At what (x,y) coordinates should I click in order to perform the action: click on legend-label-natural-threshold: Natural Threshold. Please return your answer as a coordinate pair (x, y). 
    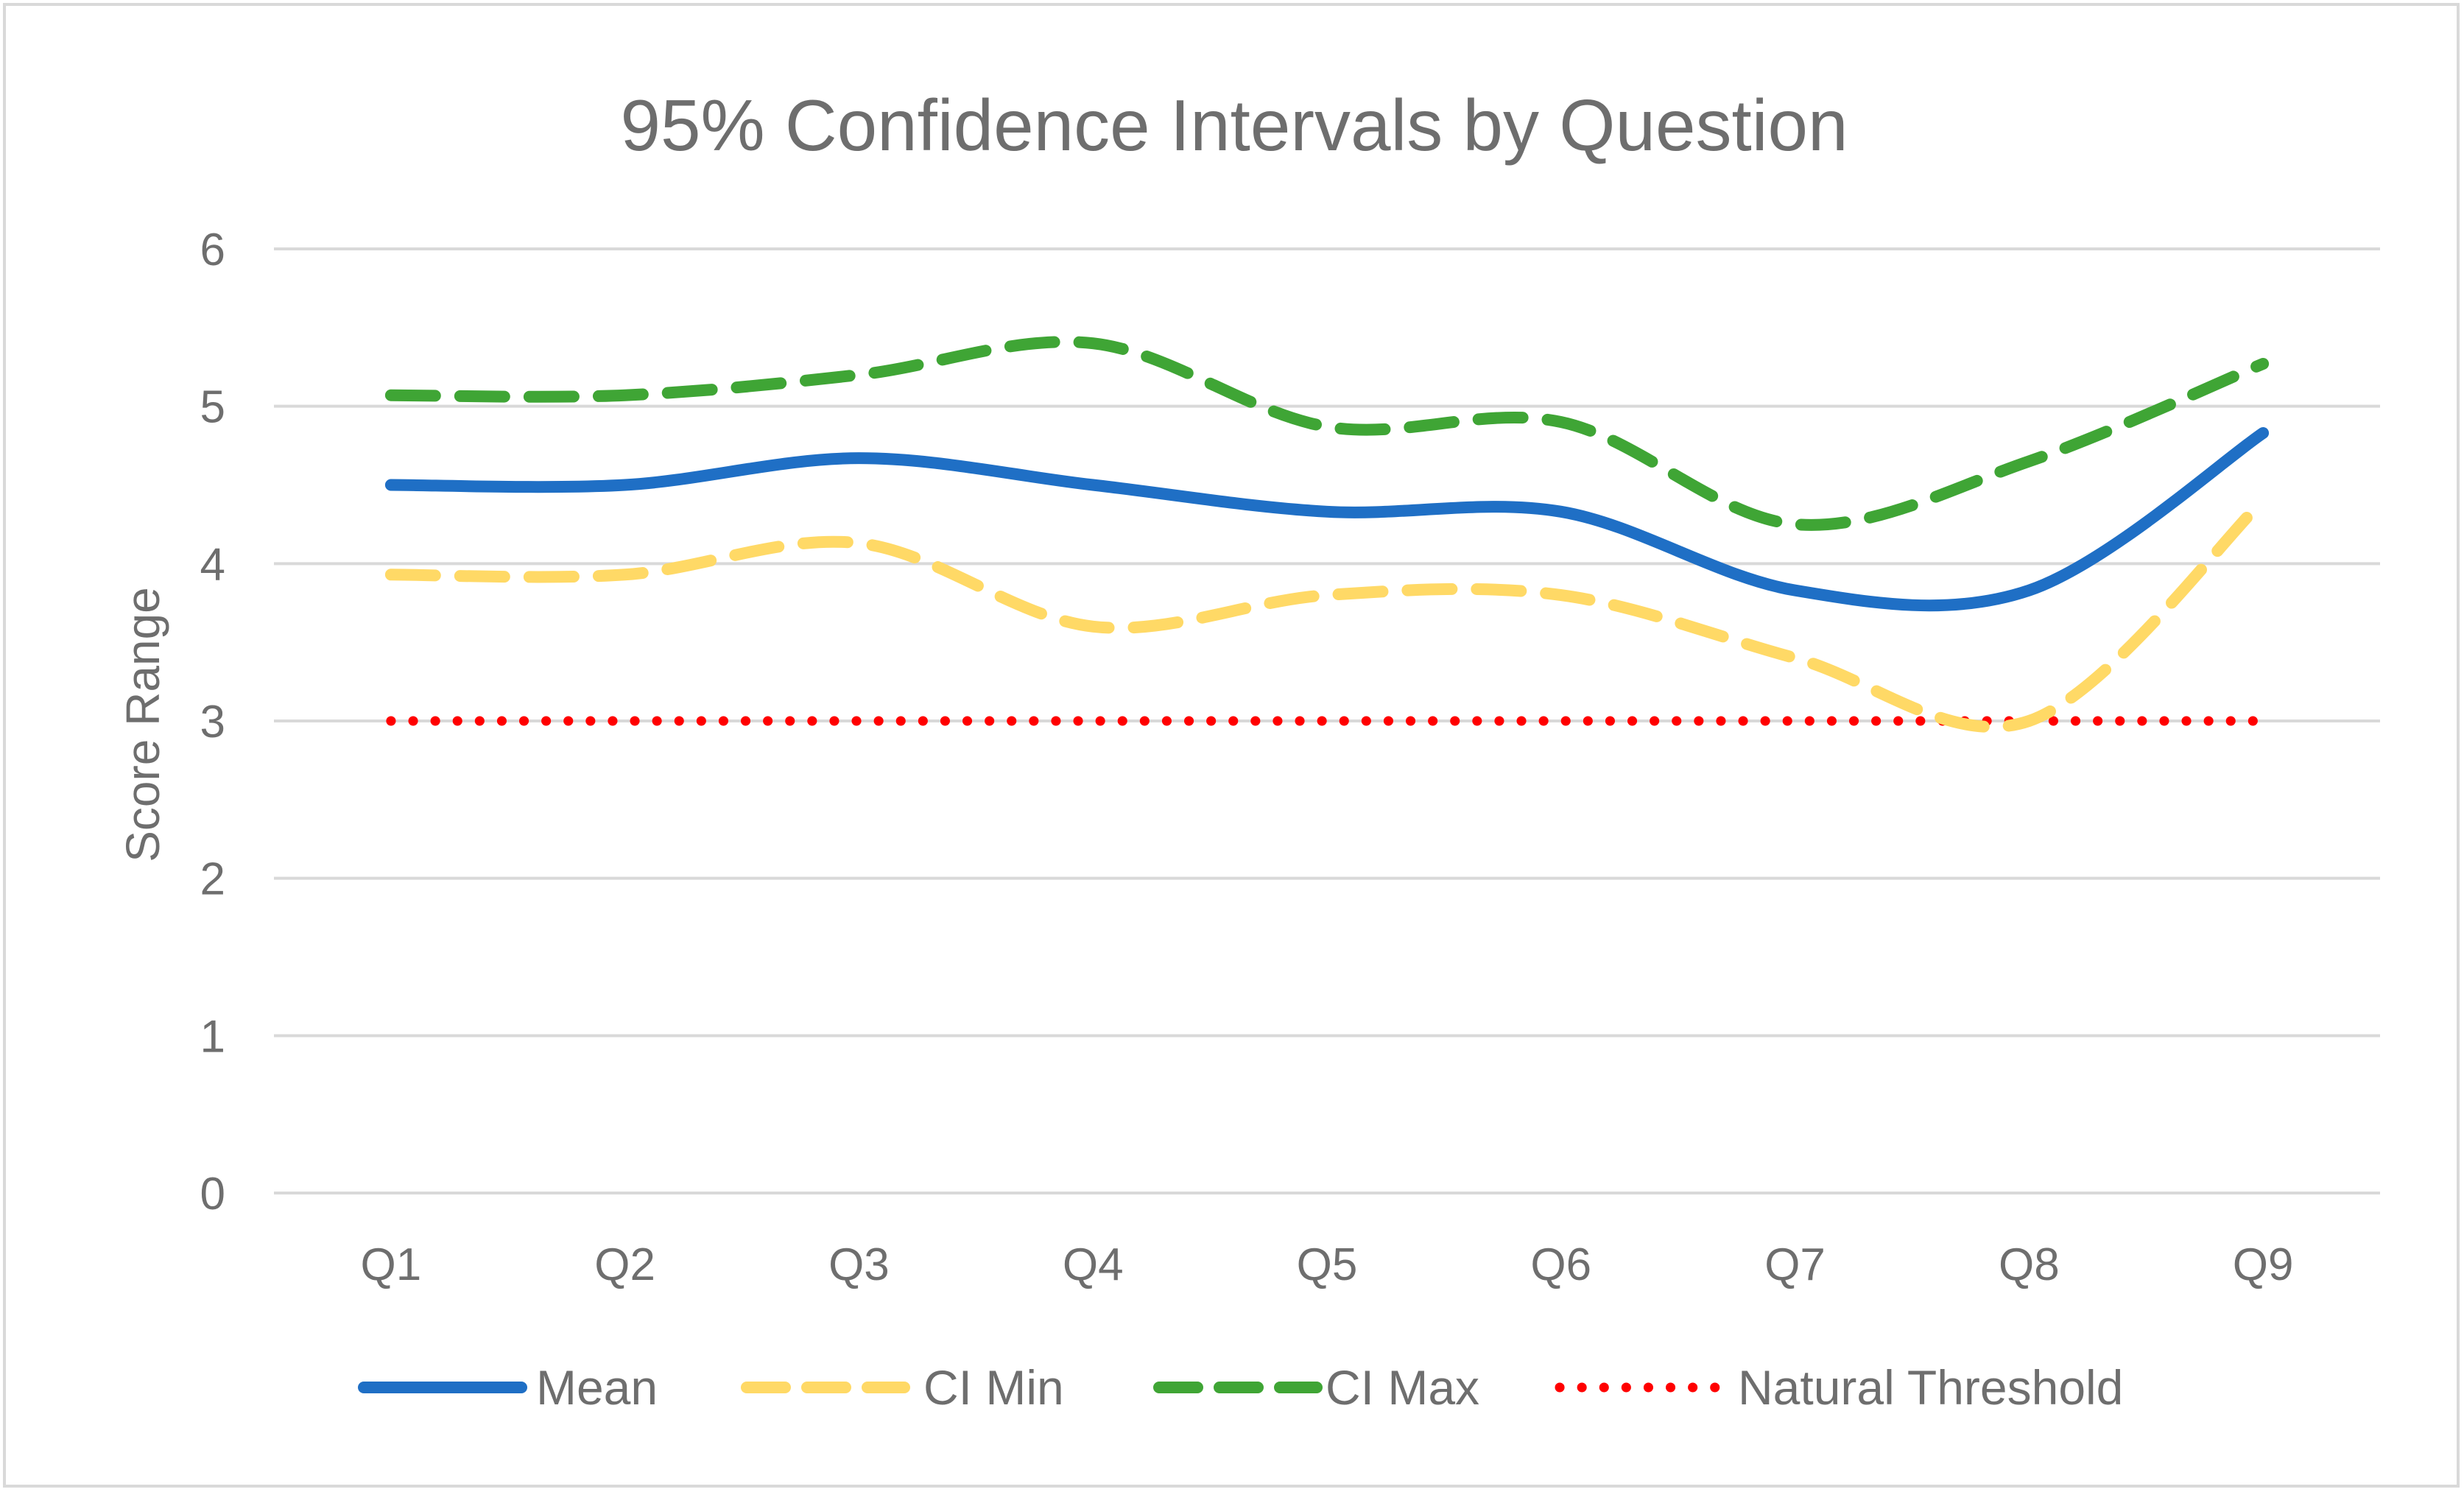
    Looking at the image, I should click on (1930, 1387).